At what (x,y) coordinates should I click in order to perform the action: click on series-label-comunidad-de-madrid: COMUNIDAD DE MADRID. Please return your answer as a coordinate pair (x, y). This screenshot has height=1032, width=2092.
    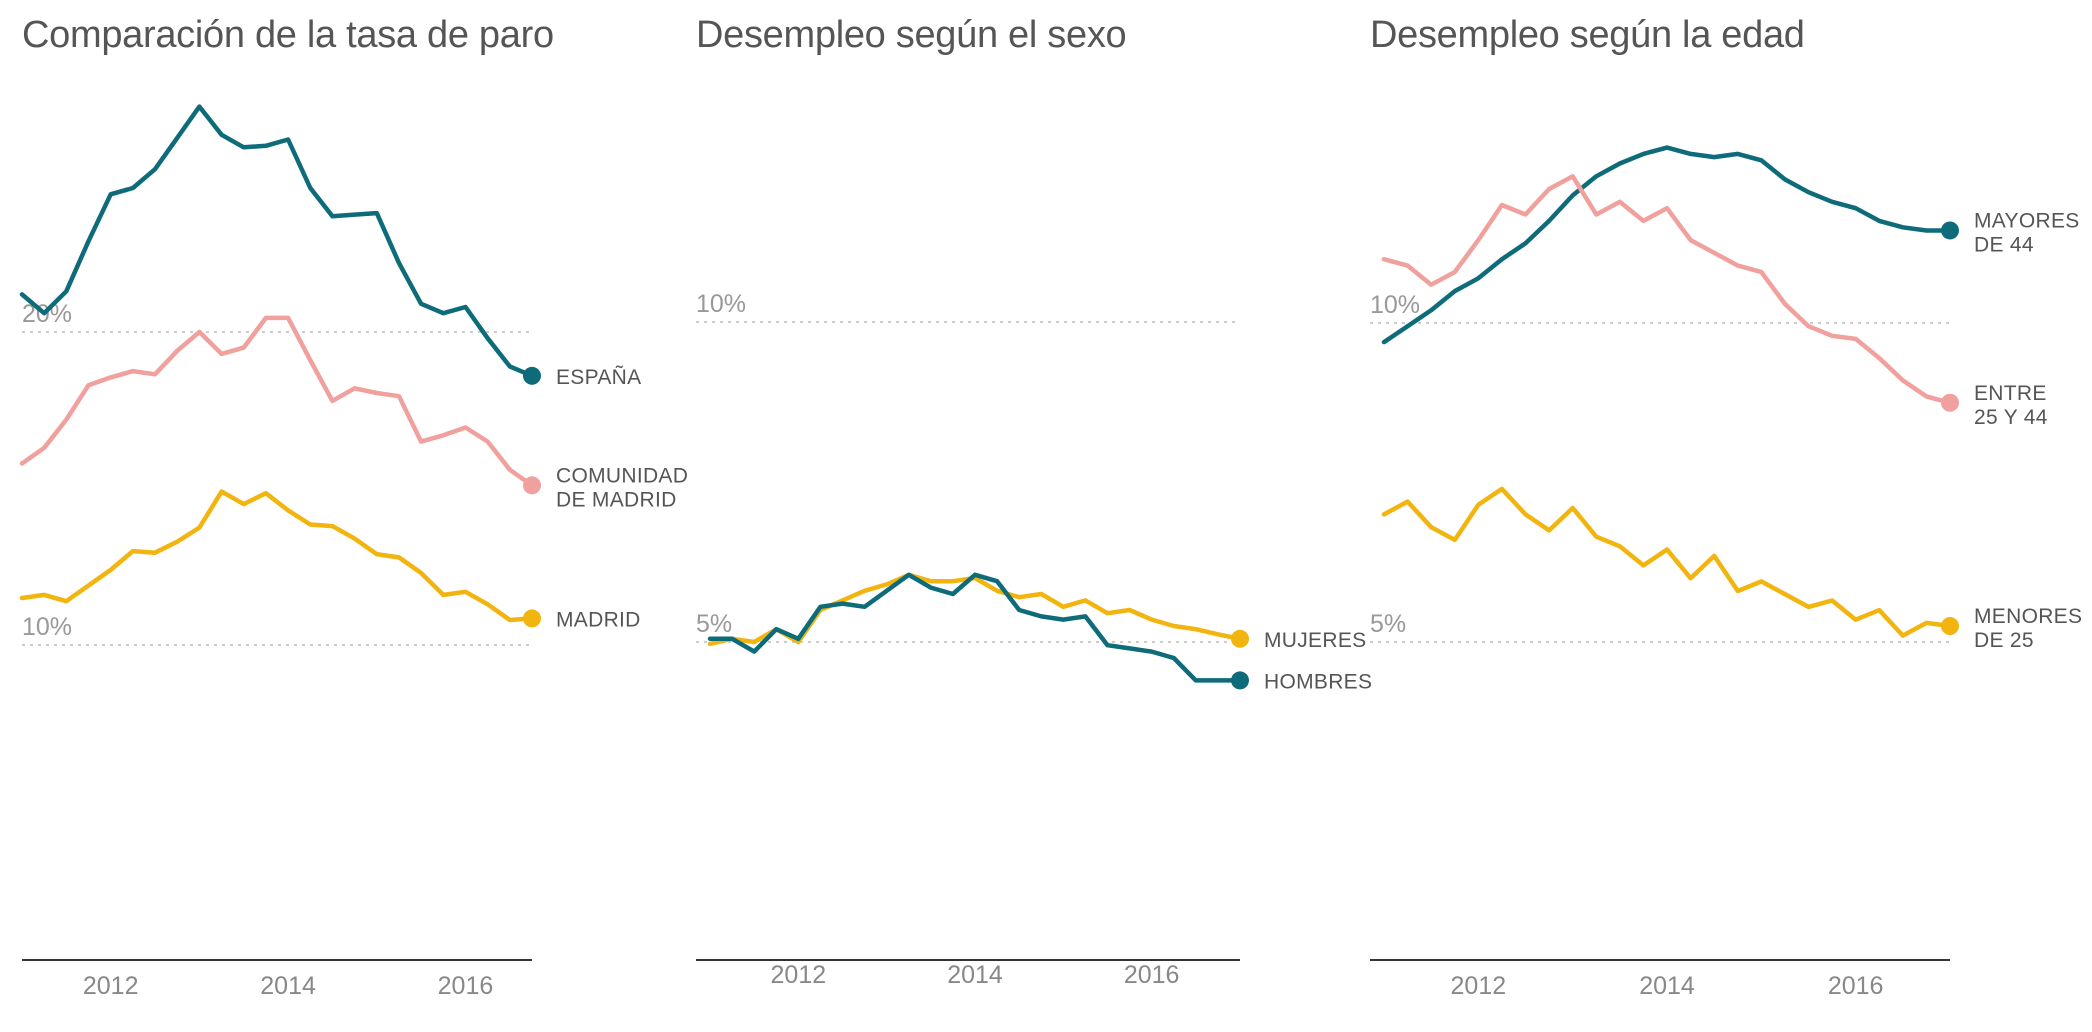
    Looking at the image, I should click on (622, 487).